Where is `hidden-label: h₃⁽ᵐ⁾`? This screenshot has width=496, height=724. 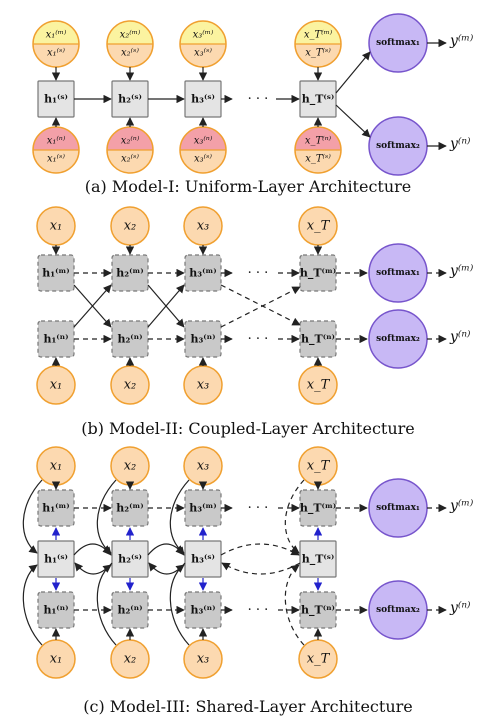
hidden-label: h₃⁽ᵐ⁾ is located at coordinates (202, 508).